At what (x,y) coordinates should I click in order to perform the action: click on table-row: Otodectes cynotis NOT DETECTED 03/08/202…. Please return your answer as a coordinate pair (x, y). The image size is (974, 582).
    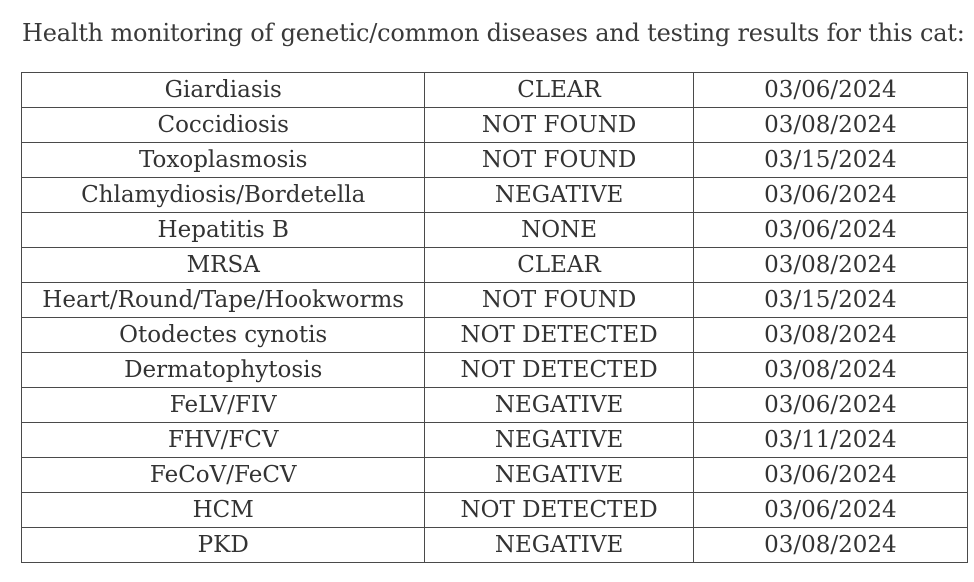
    Looking at the image, I should click on (494, 335).